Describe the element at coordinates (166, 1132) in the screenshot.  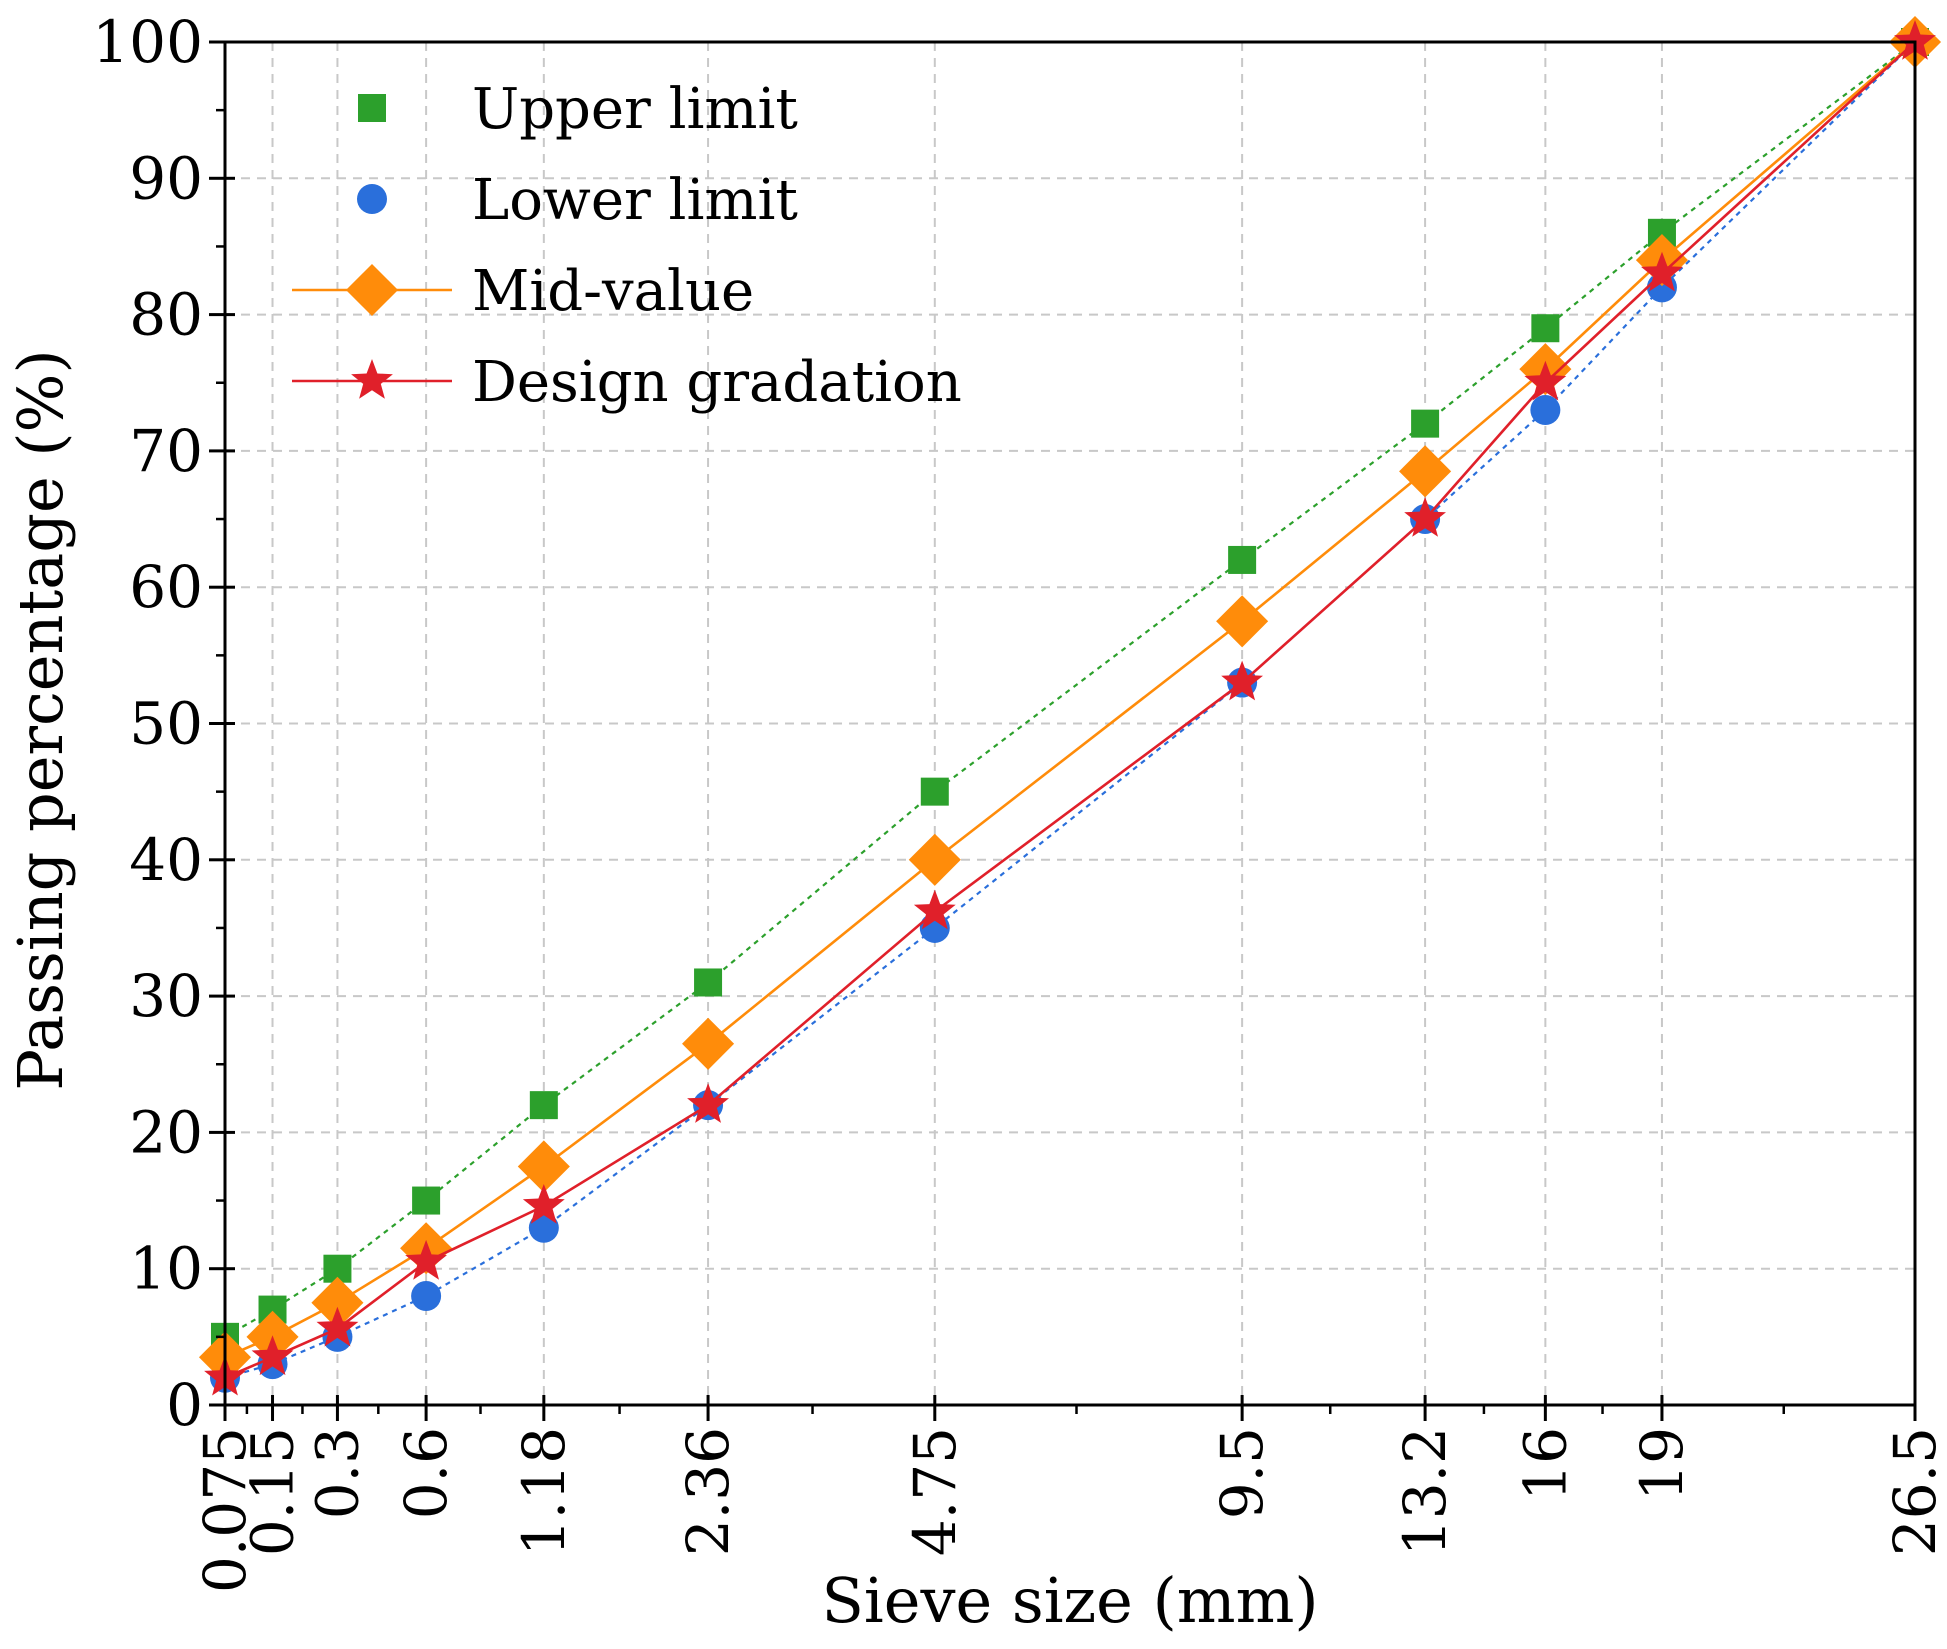
I see `y-tick-label: 20` at that location.